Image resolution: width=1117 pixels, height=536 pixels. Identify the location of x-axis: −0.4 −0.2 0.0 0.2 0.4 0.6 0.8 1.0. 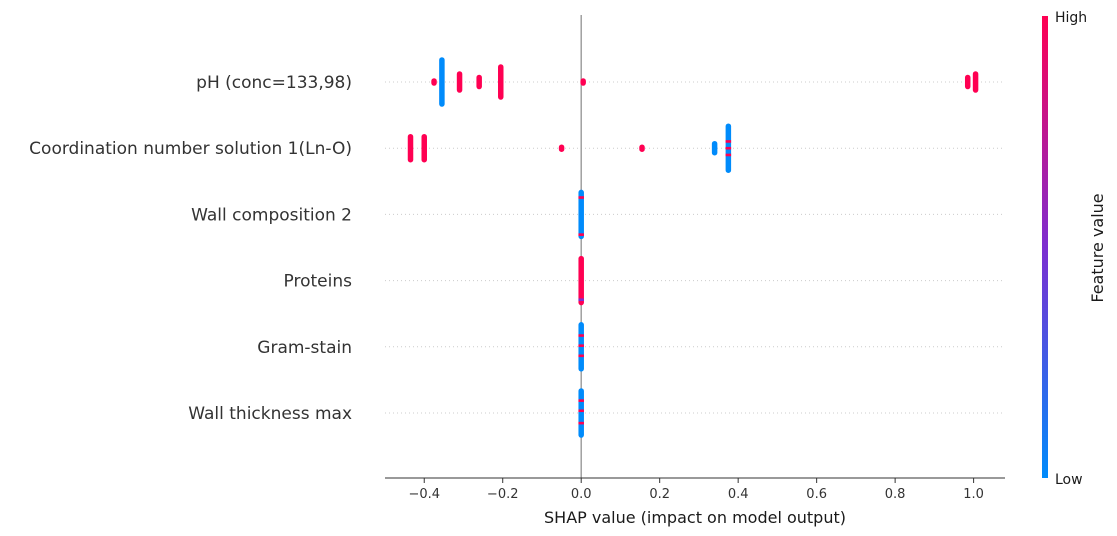
(695, 489).